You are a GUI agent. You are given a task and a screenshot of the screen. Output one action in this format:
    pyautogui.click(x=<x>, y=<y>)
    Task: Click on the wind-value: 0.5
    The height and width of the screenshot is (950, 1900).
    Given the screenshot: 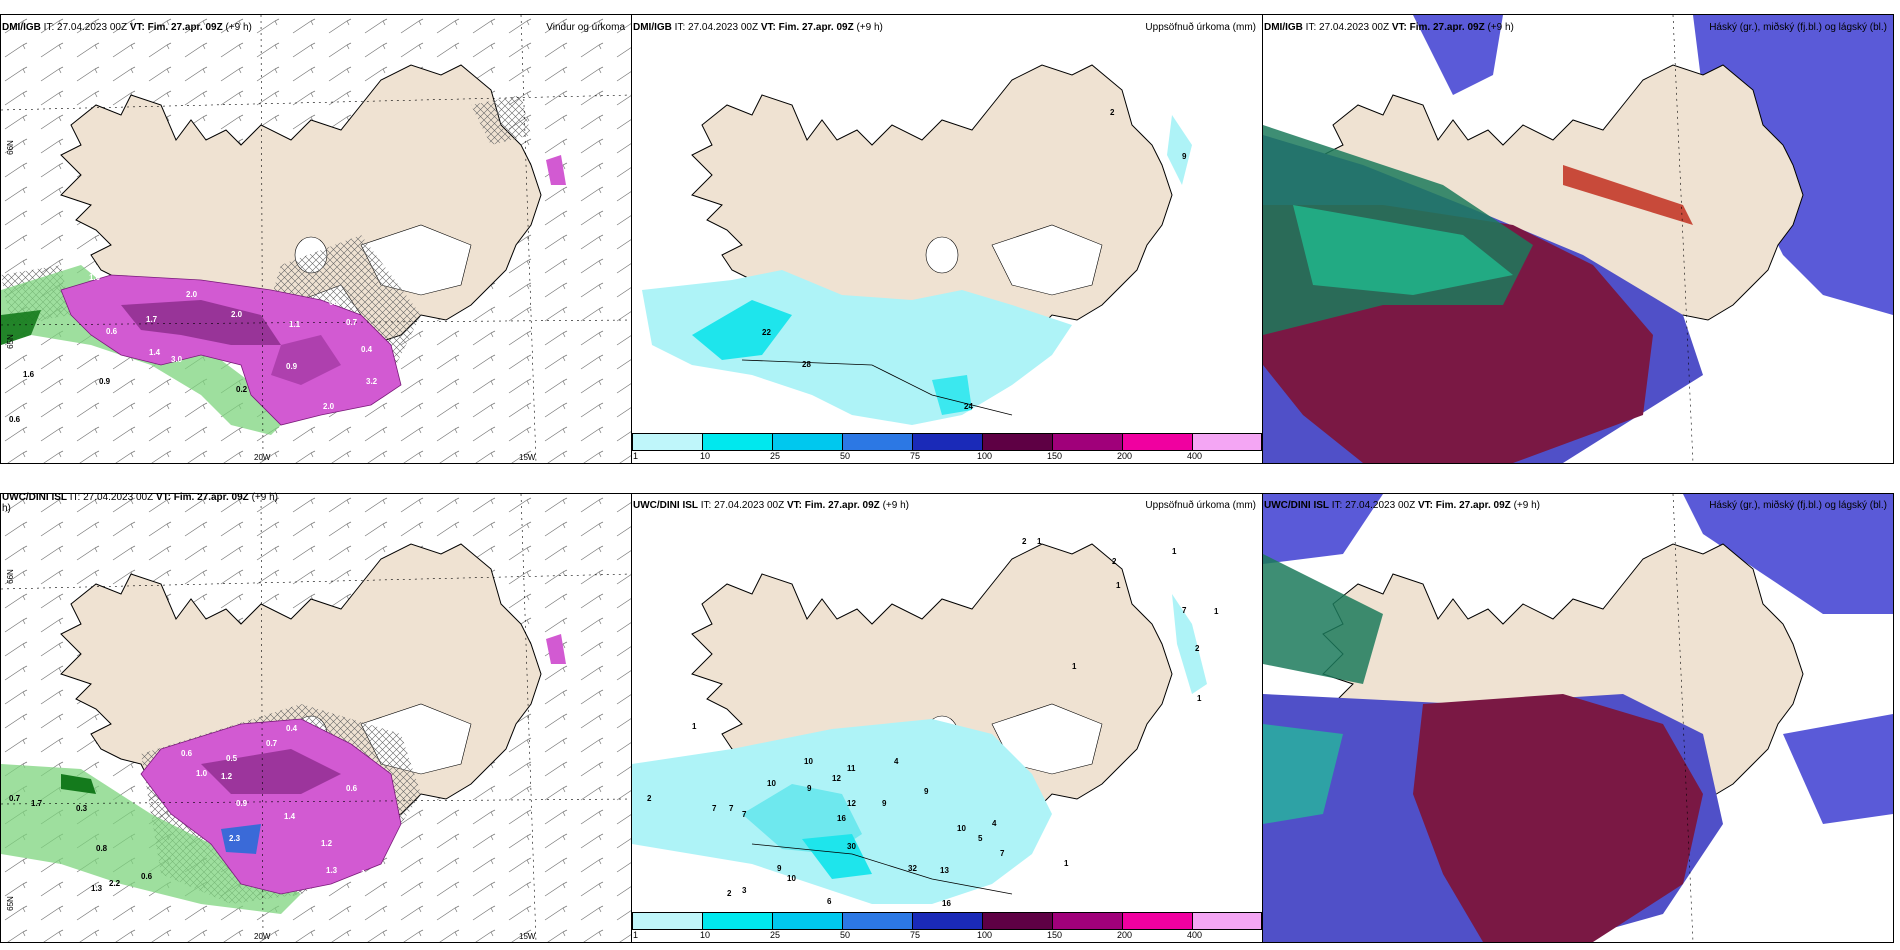 What is the action you would take?
    pyautogui.click(x=232, y=758)
    